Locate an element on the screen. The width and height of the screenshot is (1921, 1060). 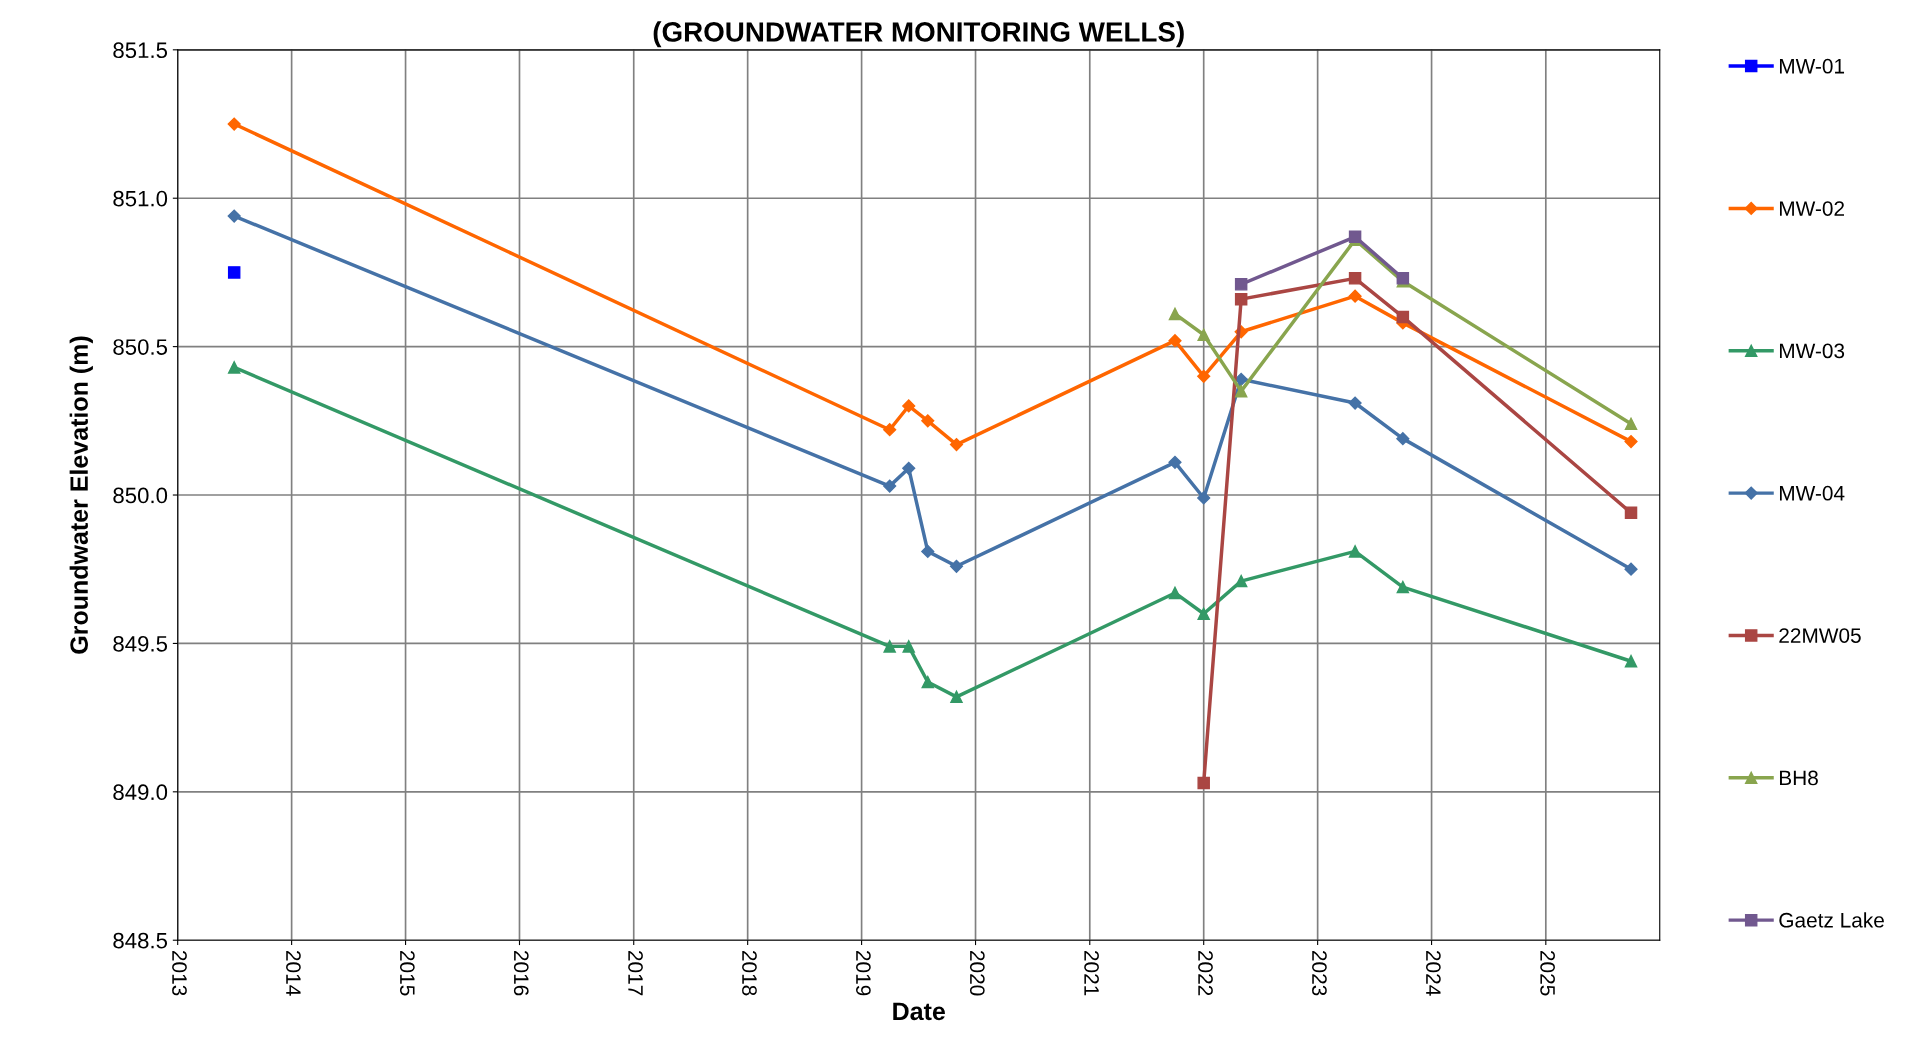
y-tick-label: 850.0 is located at coordinates (140, 495).